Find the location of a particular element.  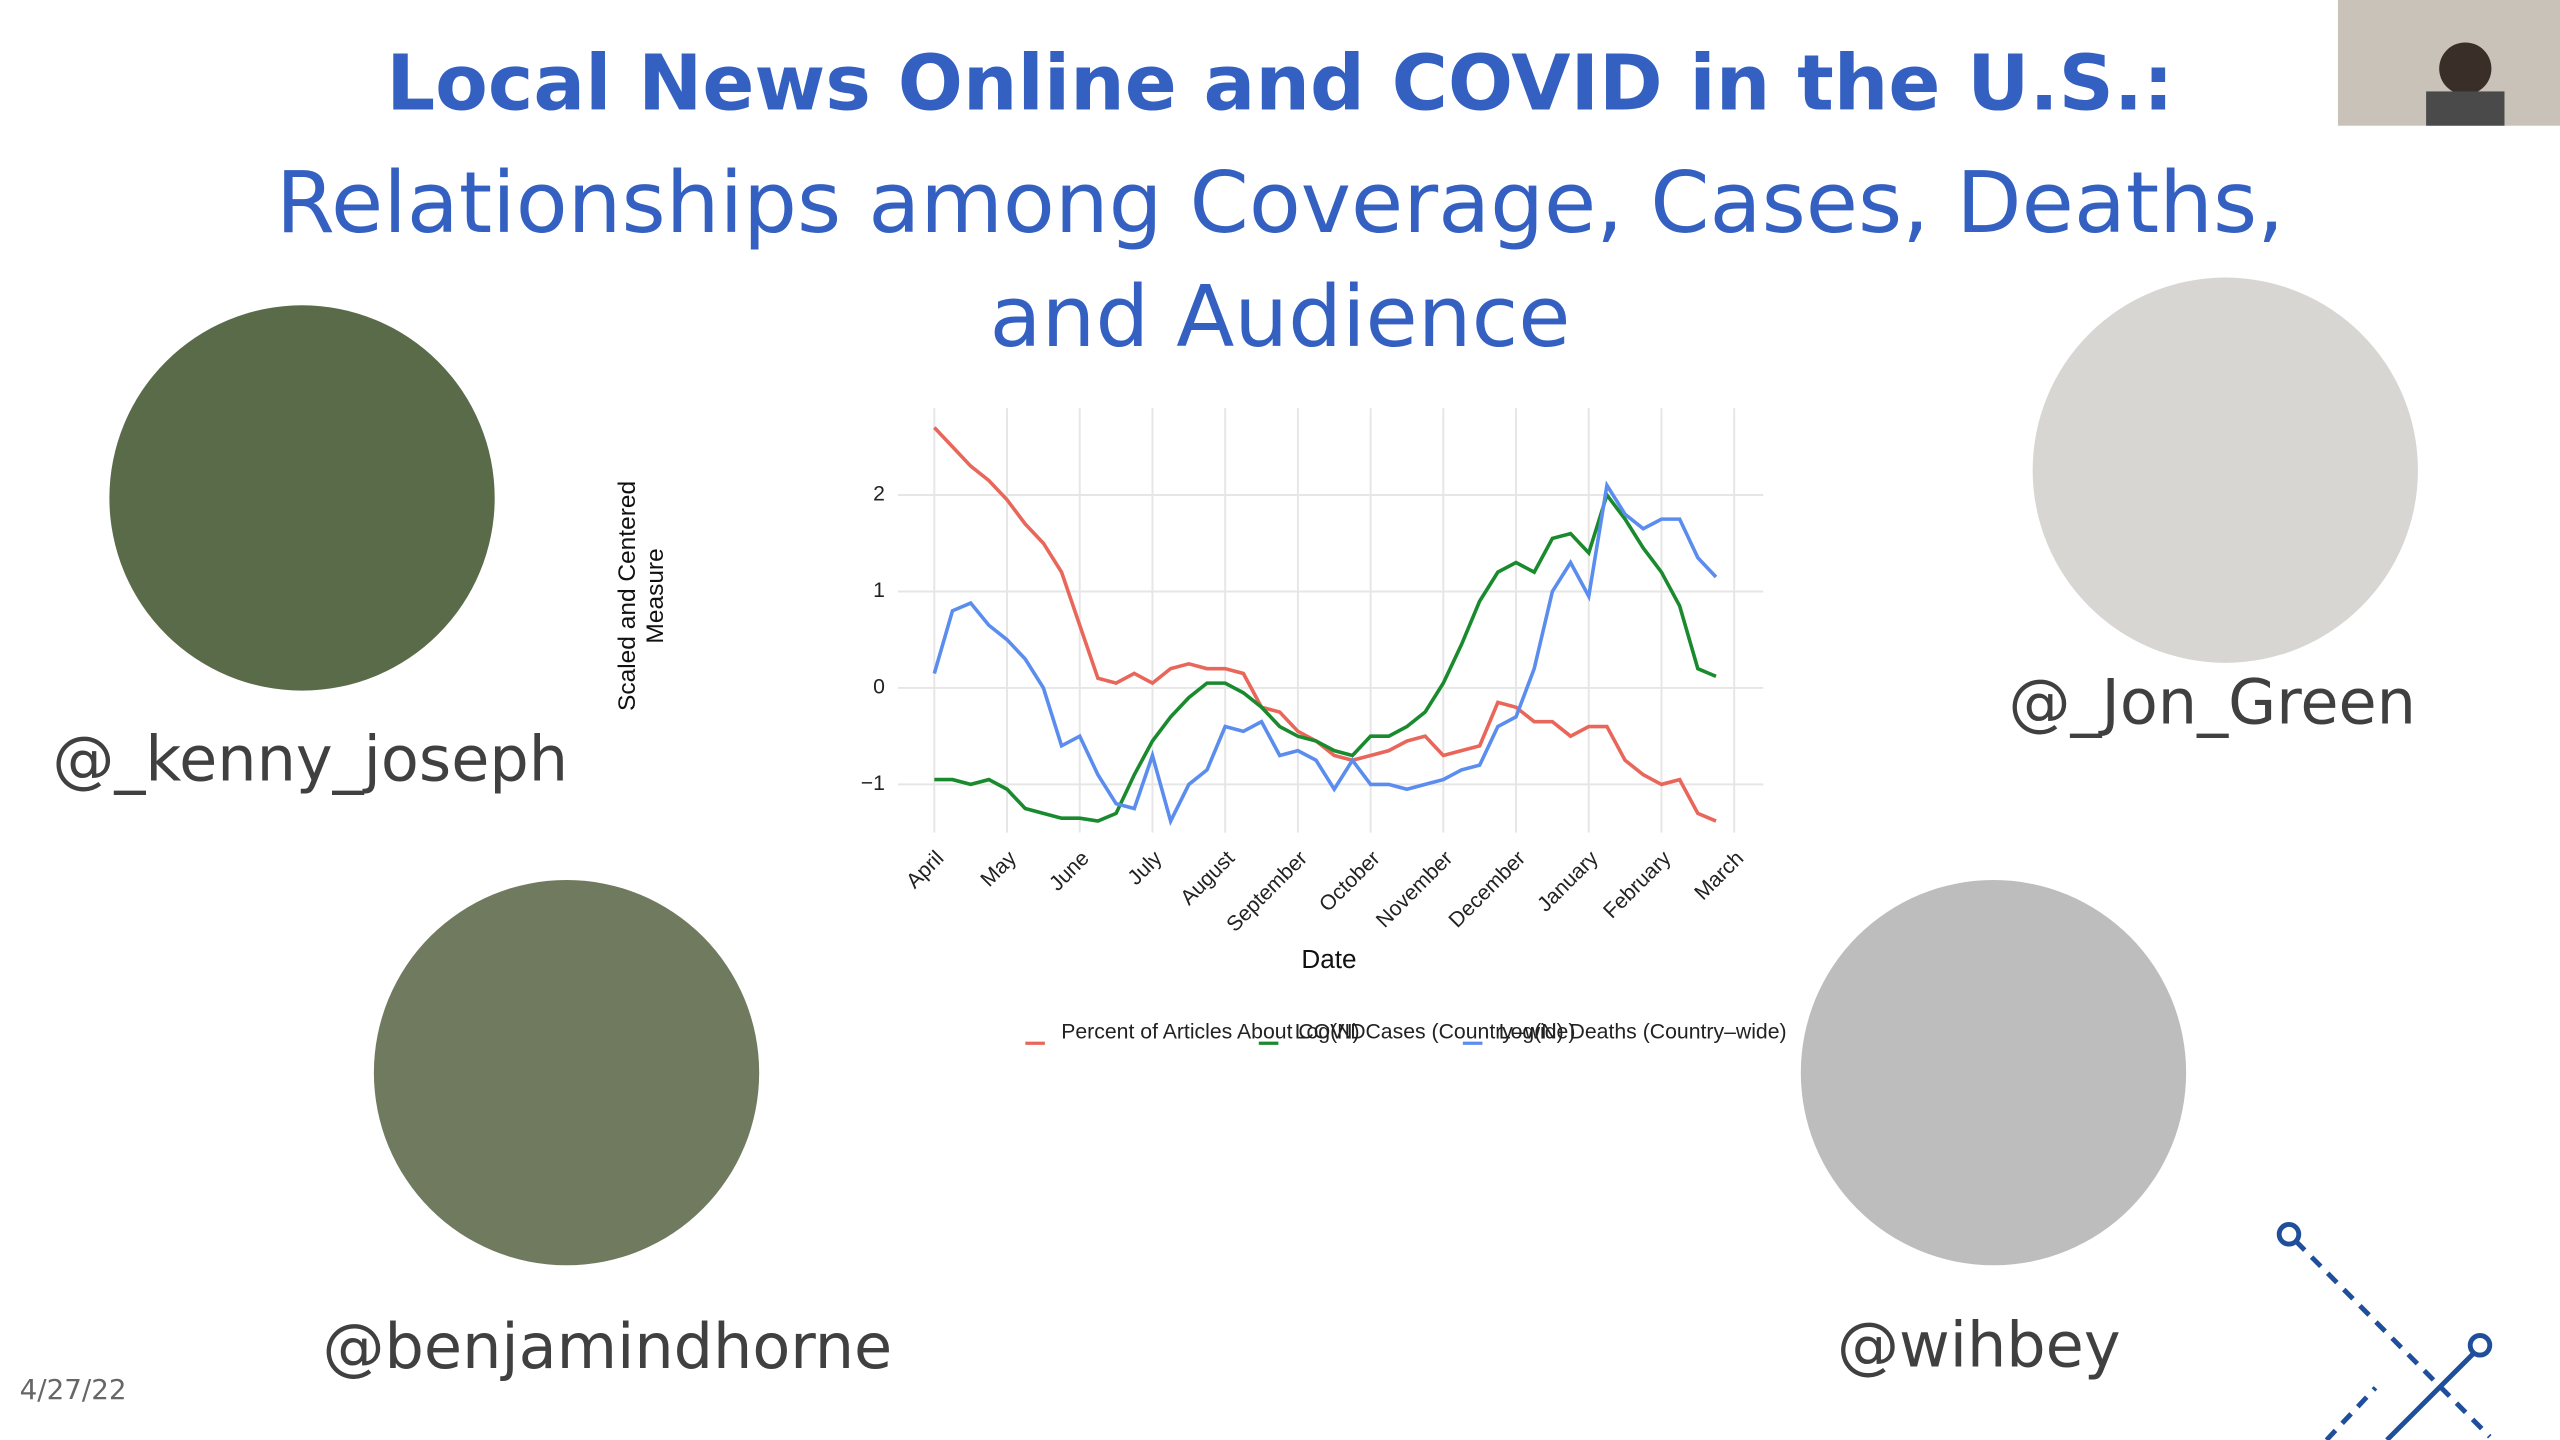

x-tick-label: March is located at coordinates (1719, 876).